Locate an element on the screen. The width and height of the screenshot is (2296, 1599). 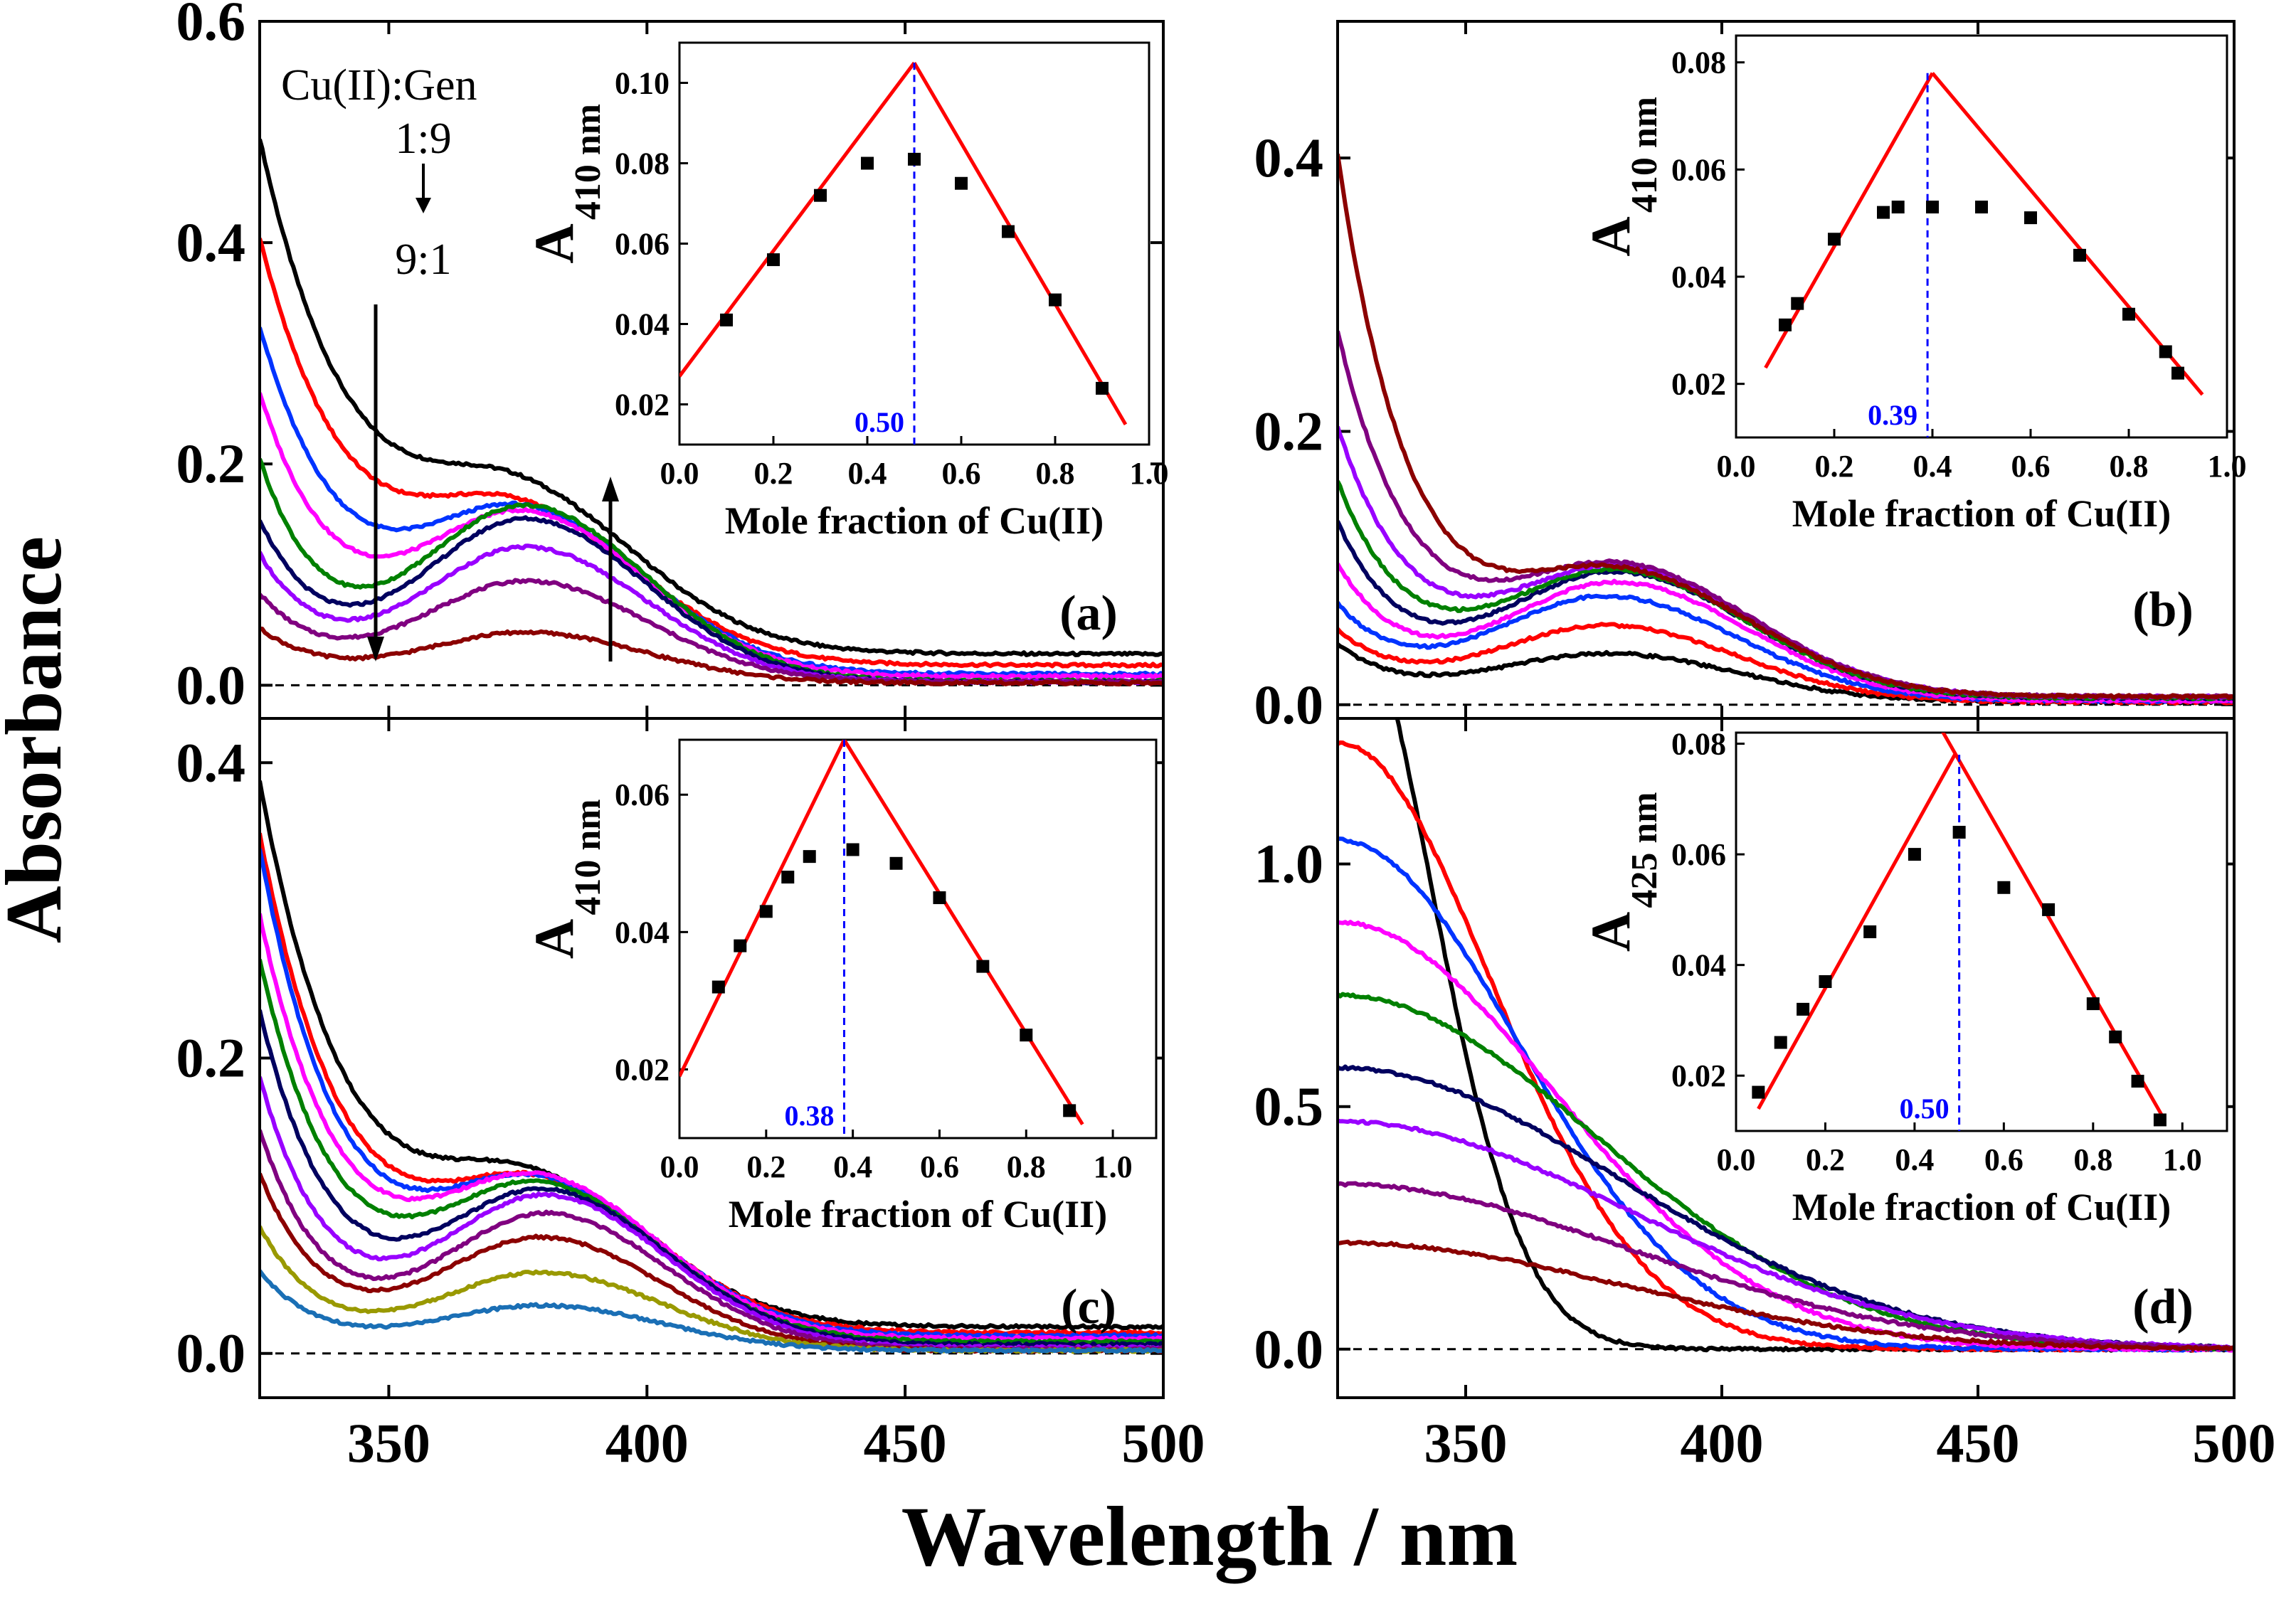
inset-fit-group-d is located at coordinates (1962, 927).